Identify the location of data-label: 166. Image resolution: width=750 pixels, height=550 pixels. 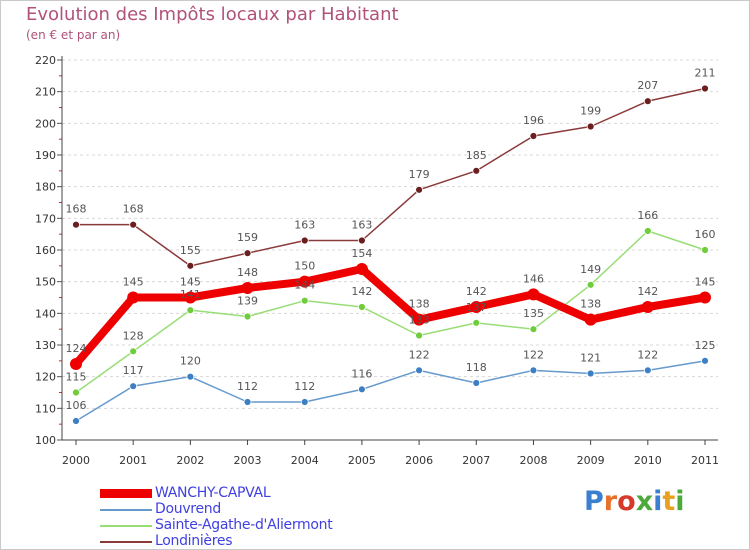
(647, 215).